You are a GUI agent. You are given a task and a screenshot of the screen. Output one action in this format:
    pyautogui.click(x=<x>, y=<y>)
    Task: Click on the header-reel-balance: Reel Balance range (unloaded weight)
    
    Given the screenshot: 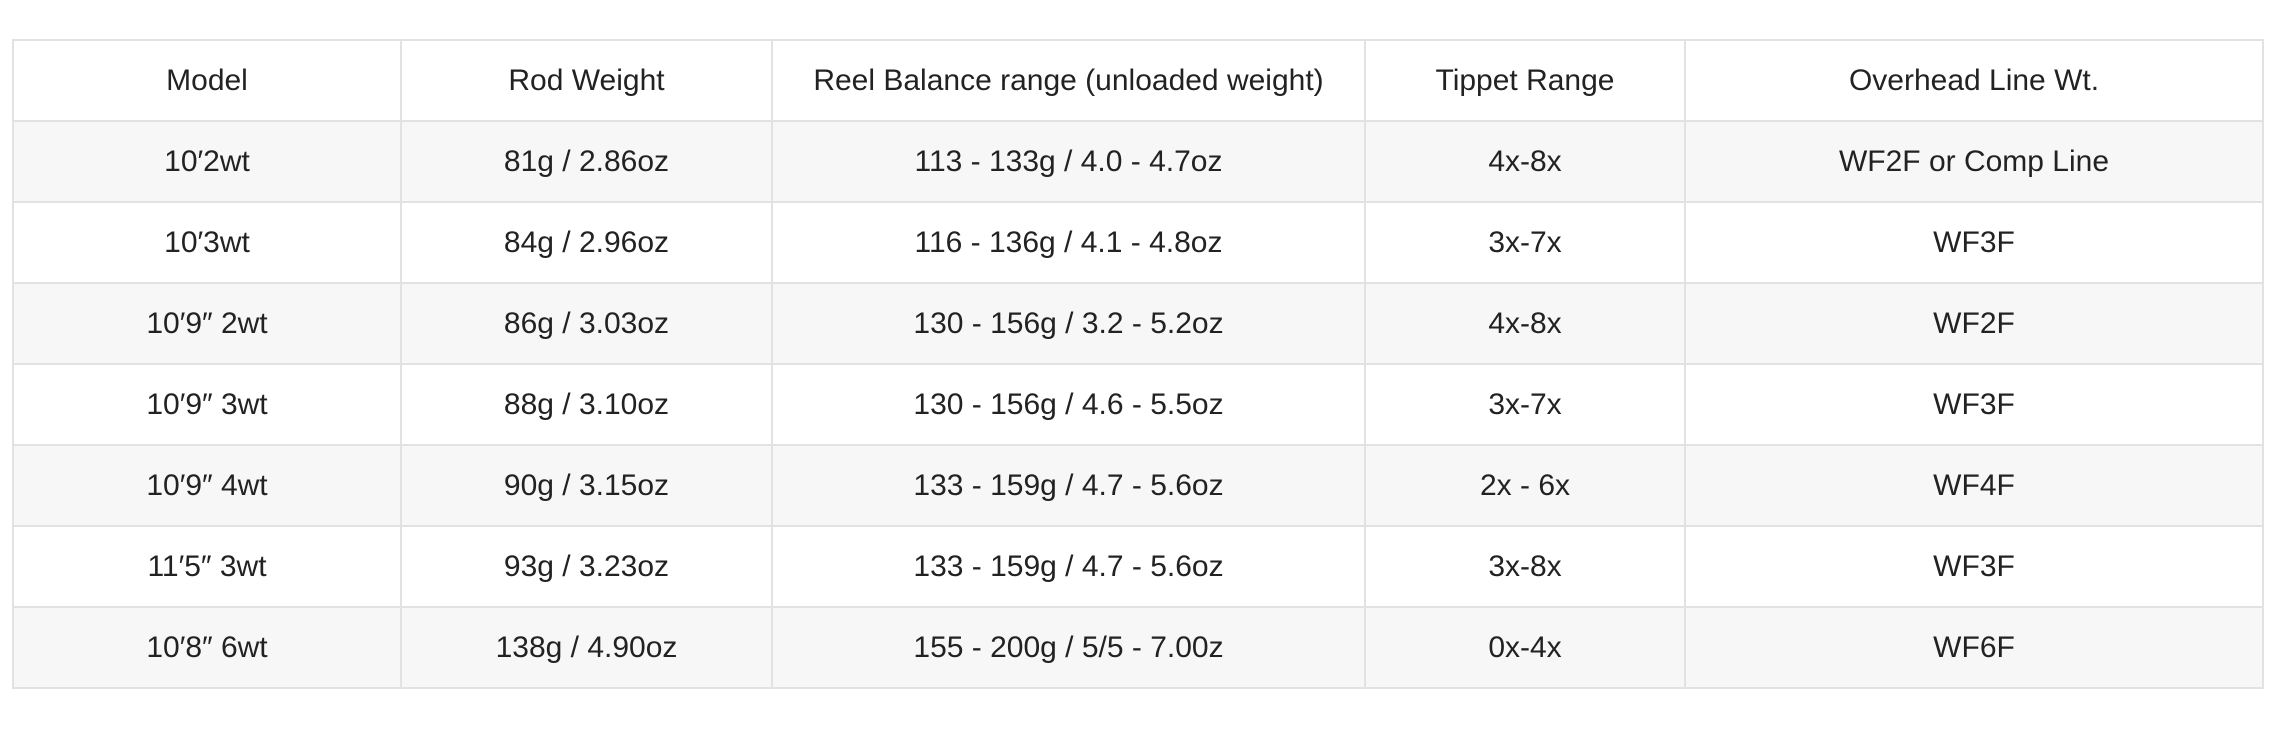 What is the action you would take?
    pyautogui.click(x=1068, y=80)
    